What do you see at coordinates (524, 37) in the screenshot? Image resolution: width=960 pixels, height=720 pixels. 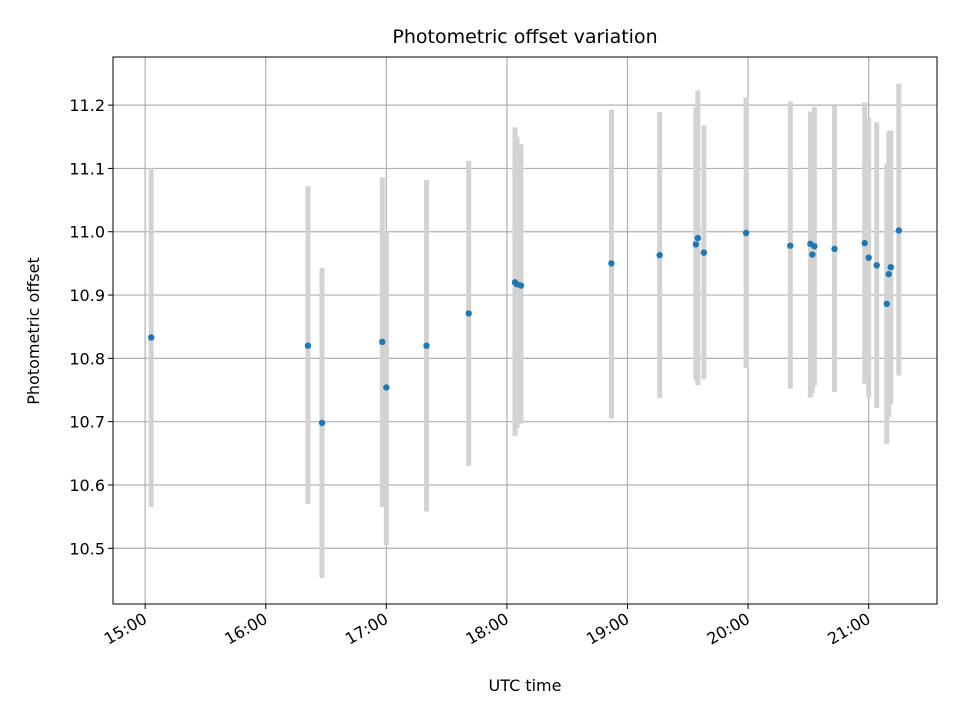 I see `chart-title: Photometric offset variation` at bounding box center [524, 37].